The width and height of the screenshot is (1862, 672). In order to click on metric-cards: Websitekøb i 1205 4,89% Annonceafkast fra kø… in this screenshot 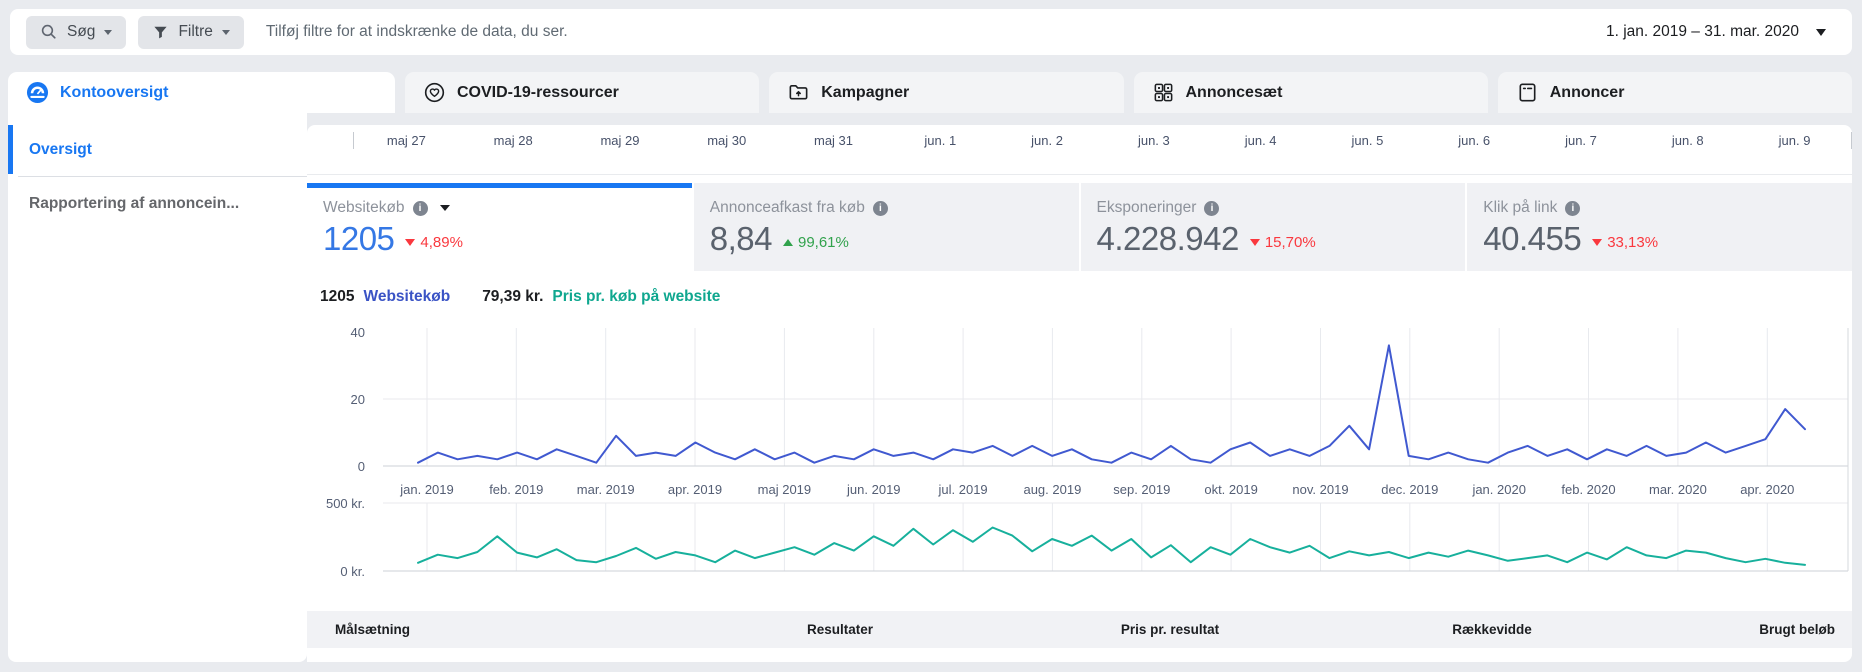, I will do `click(1079, 227)`.